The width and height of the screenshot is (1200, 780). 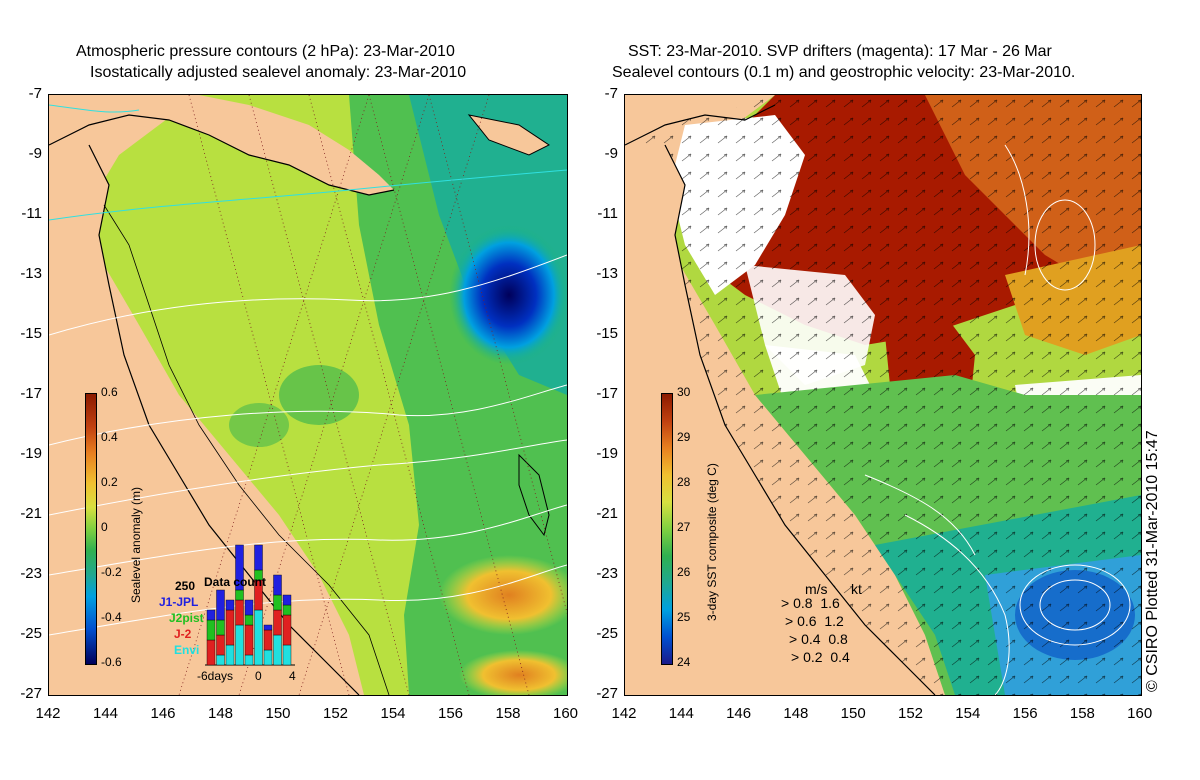 What do you see at coordinates (278, 713) in the screenshot?
I see `lon-tick-label: 150` at bounding box center [278, 713].